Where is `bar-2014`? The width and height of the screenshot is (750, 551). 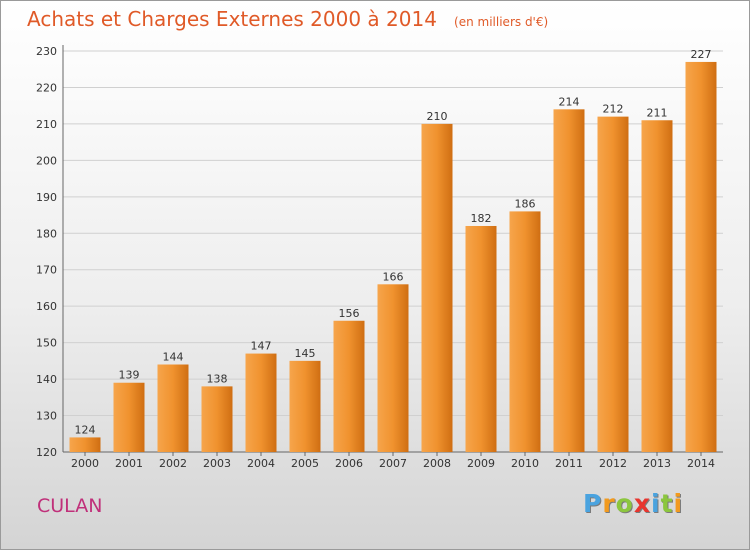 bar-2014 is located at coordinates (701, 256).